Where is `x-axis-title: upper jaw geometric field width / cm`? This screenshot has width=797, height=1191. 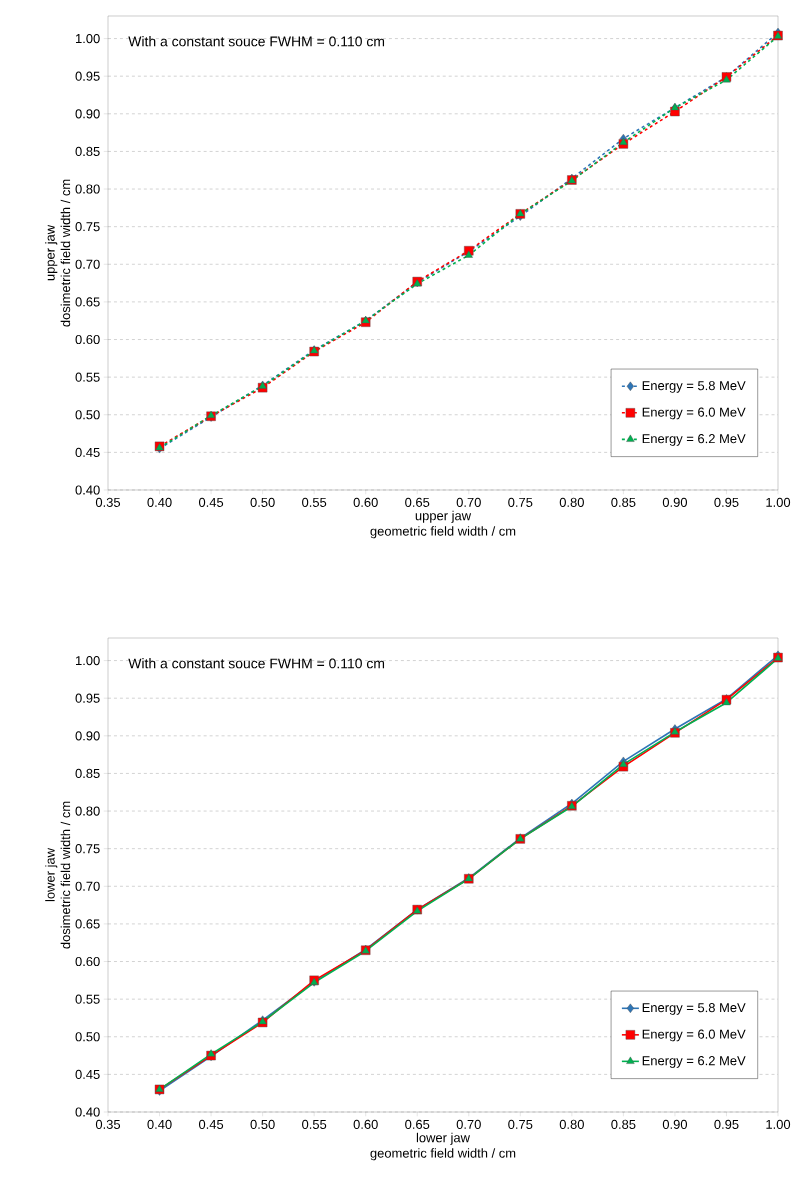 x-axis-title: upper jaw geometric field width / cm is located at coordinates (443, 524).